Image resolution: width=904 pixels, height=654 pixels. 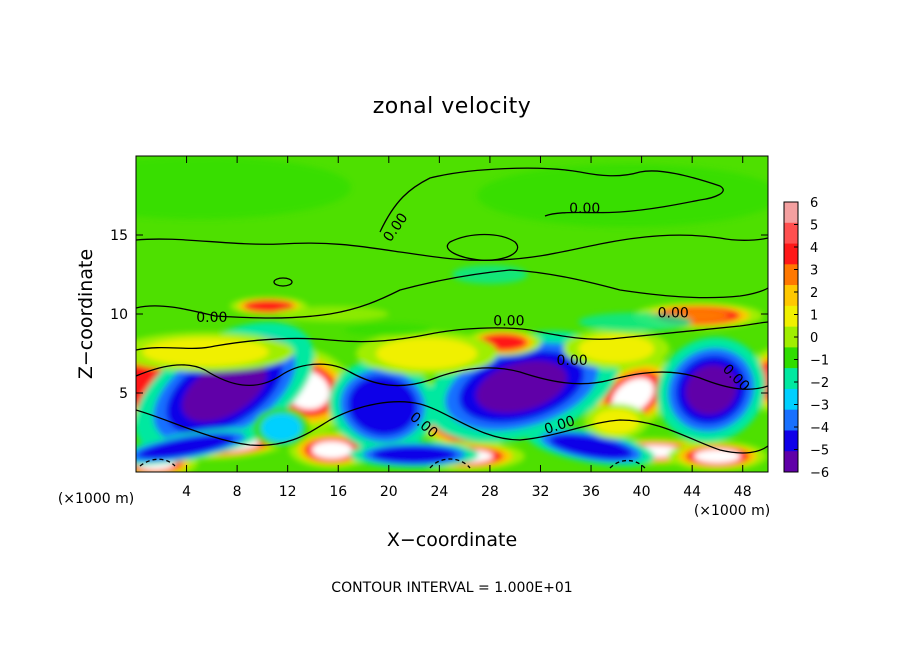 What do you see at coordinates (814, 226) in the screenshot?
I see `colorbar-tick-label: 5` at bounding box center [814, 226].